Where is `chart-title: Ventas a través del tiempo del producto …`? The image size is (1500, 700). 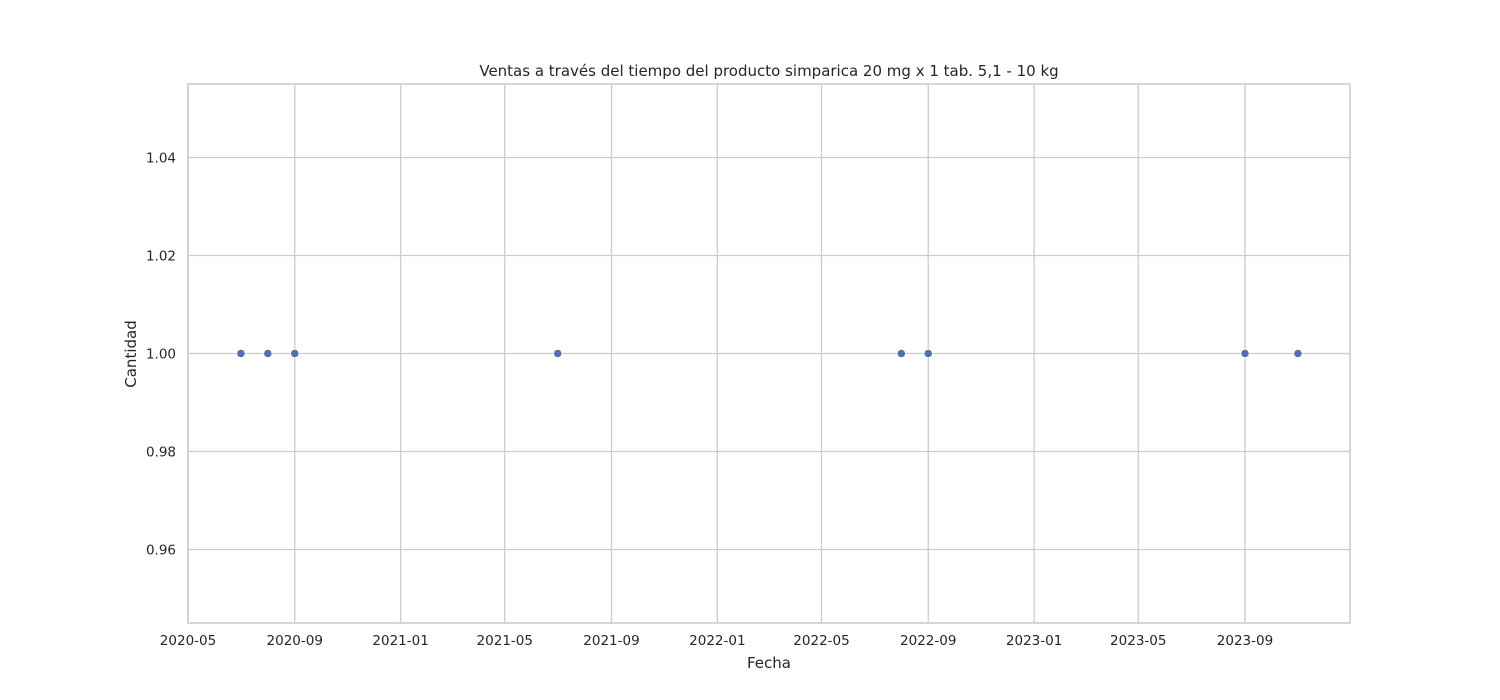 chart-title: Ventas a través del tiempo del producto … is located at coordinates (768, 71).